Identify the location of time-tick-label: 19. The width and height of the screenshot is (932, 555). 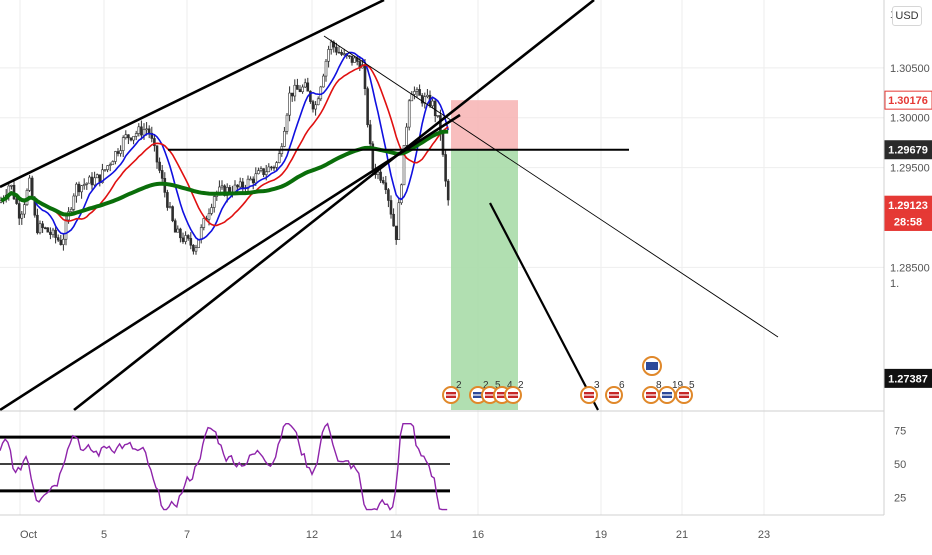
(601, 535).